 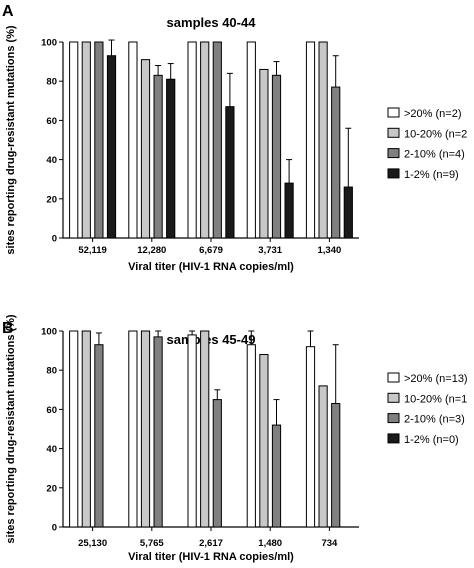 What do you see at coordinates (270, 250) in the screenshot?
I see `x-tick-label: 3,731` at bounding box center [270, 250].